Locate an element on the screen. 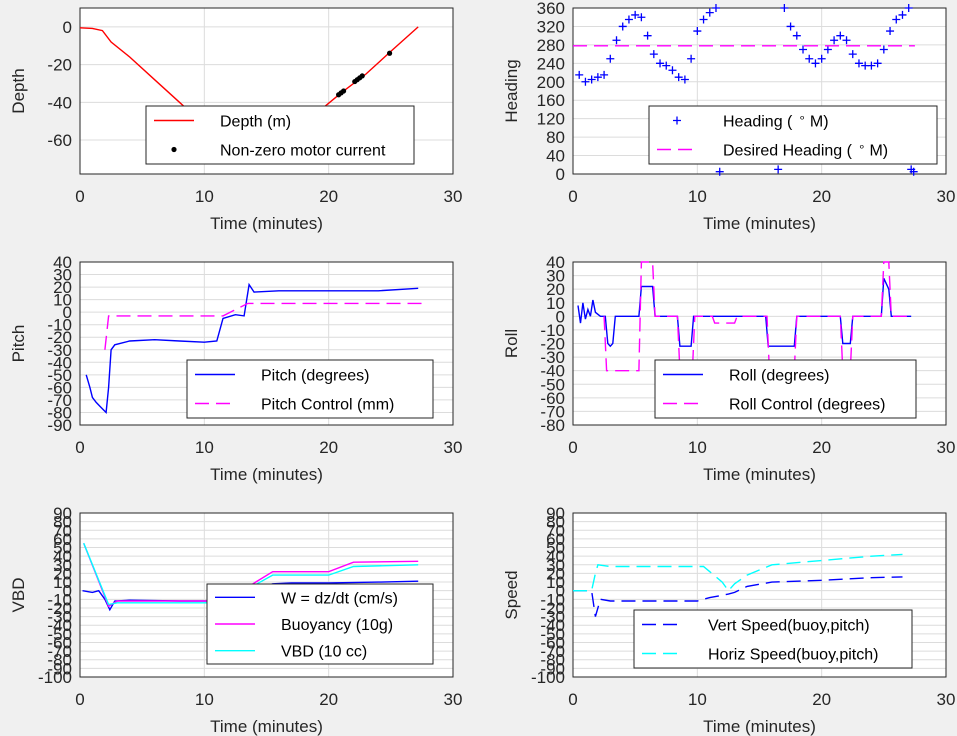  y-tick-label: 90 is located at coordinates (555, 513).